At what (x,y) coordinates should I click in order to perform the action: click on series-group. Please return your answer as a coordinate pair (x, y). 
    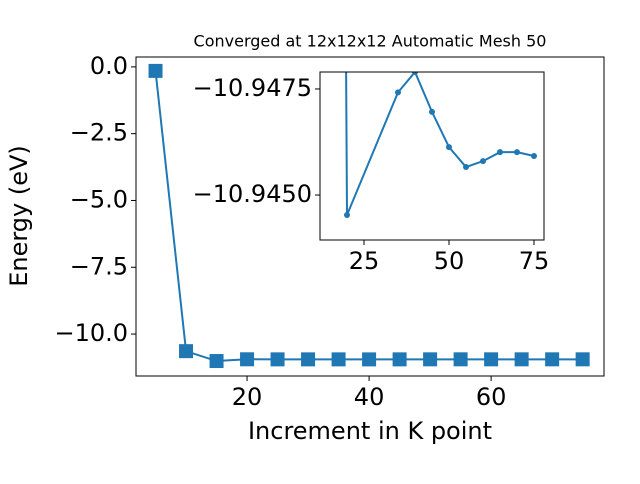
    Looking at the image, I should click on (440, 145).